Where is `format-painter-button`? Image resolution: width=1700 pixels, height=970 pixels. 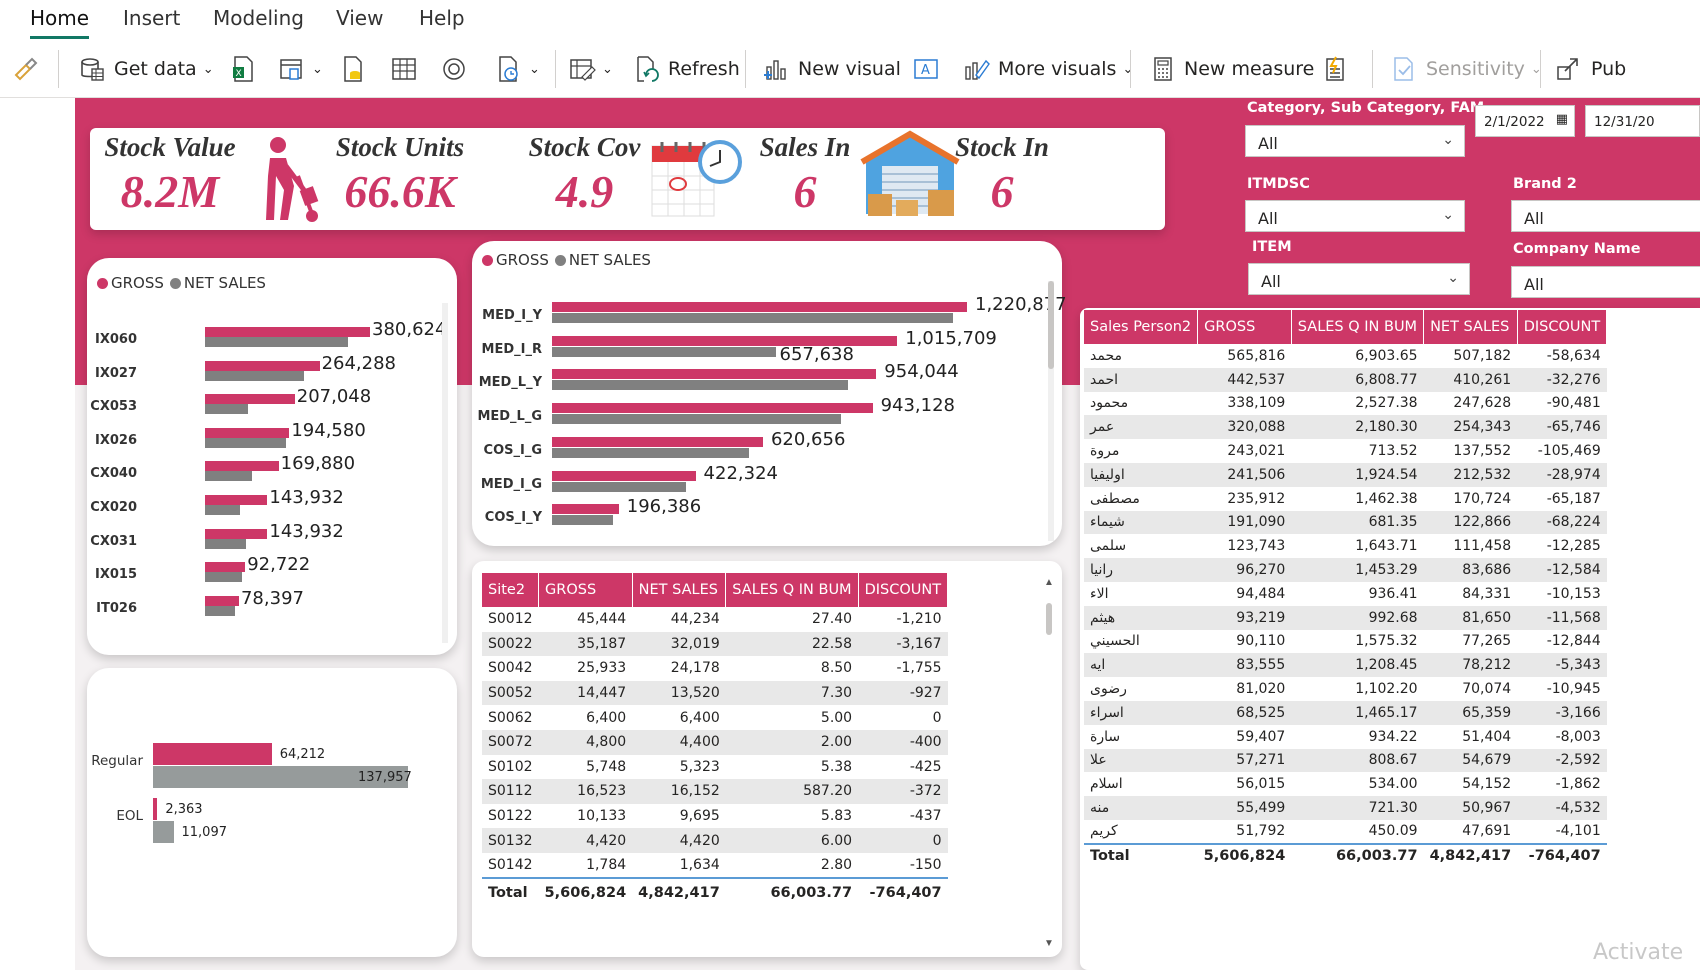
format-painter-button is located at coordinates (26, 69).